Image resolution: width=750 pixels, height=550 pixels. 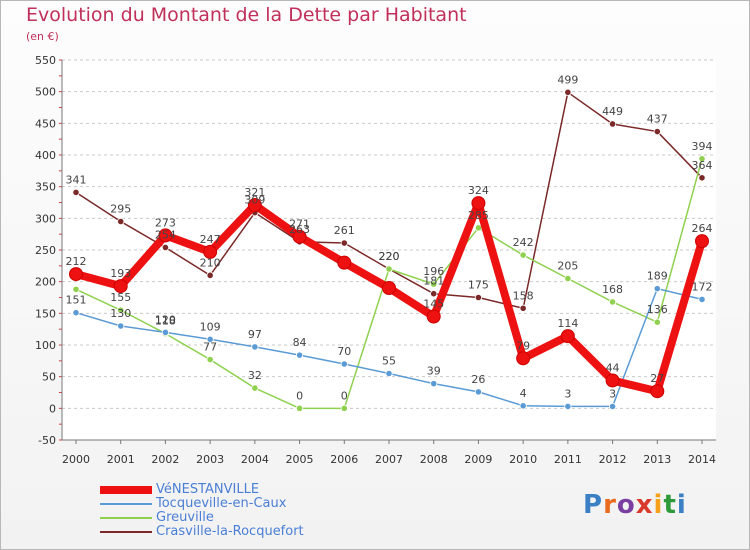 I want to click on logo-letter: t, so click(x=670, y=505).